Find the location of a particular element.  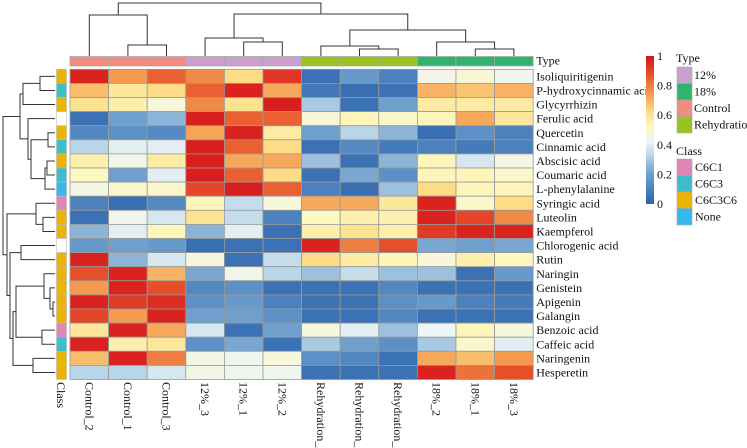

type-legend-title: Type is located at coordinates (688, 58).